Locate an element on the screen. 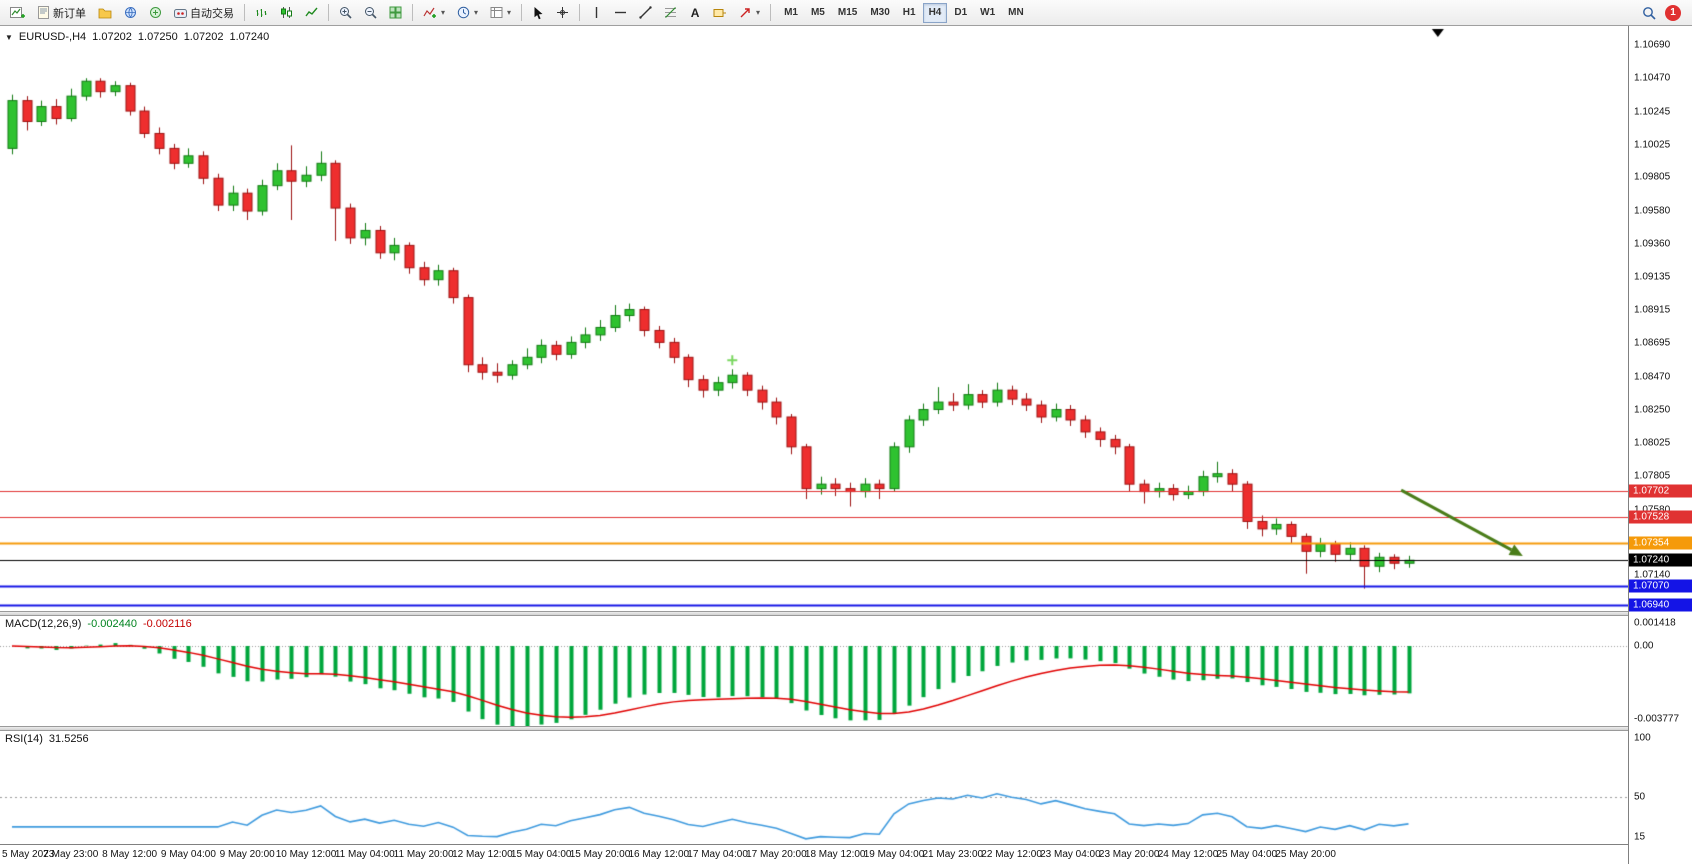  timeframe-button-mn: MN is located at coordinates (1016, 13).